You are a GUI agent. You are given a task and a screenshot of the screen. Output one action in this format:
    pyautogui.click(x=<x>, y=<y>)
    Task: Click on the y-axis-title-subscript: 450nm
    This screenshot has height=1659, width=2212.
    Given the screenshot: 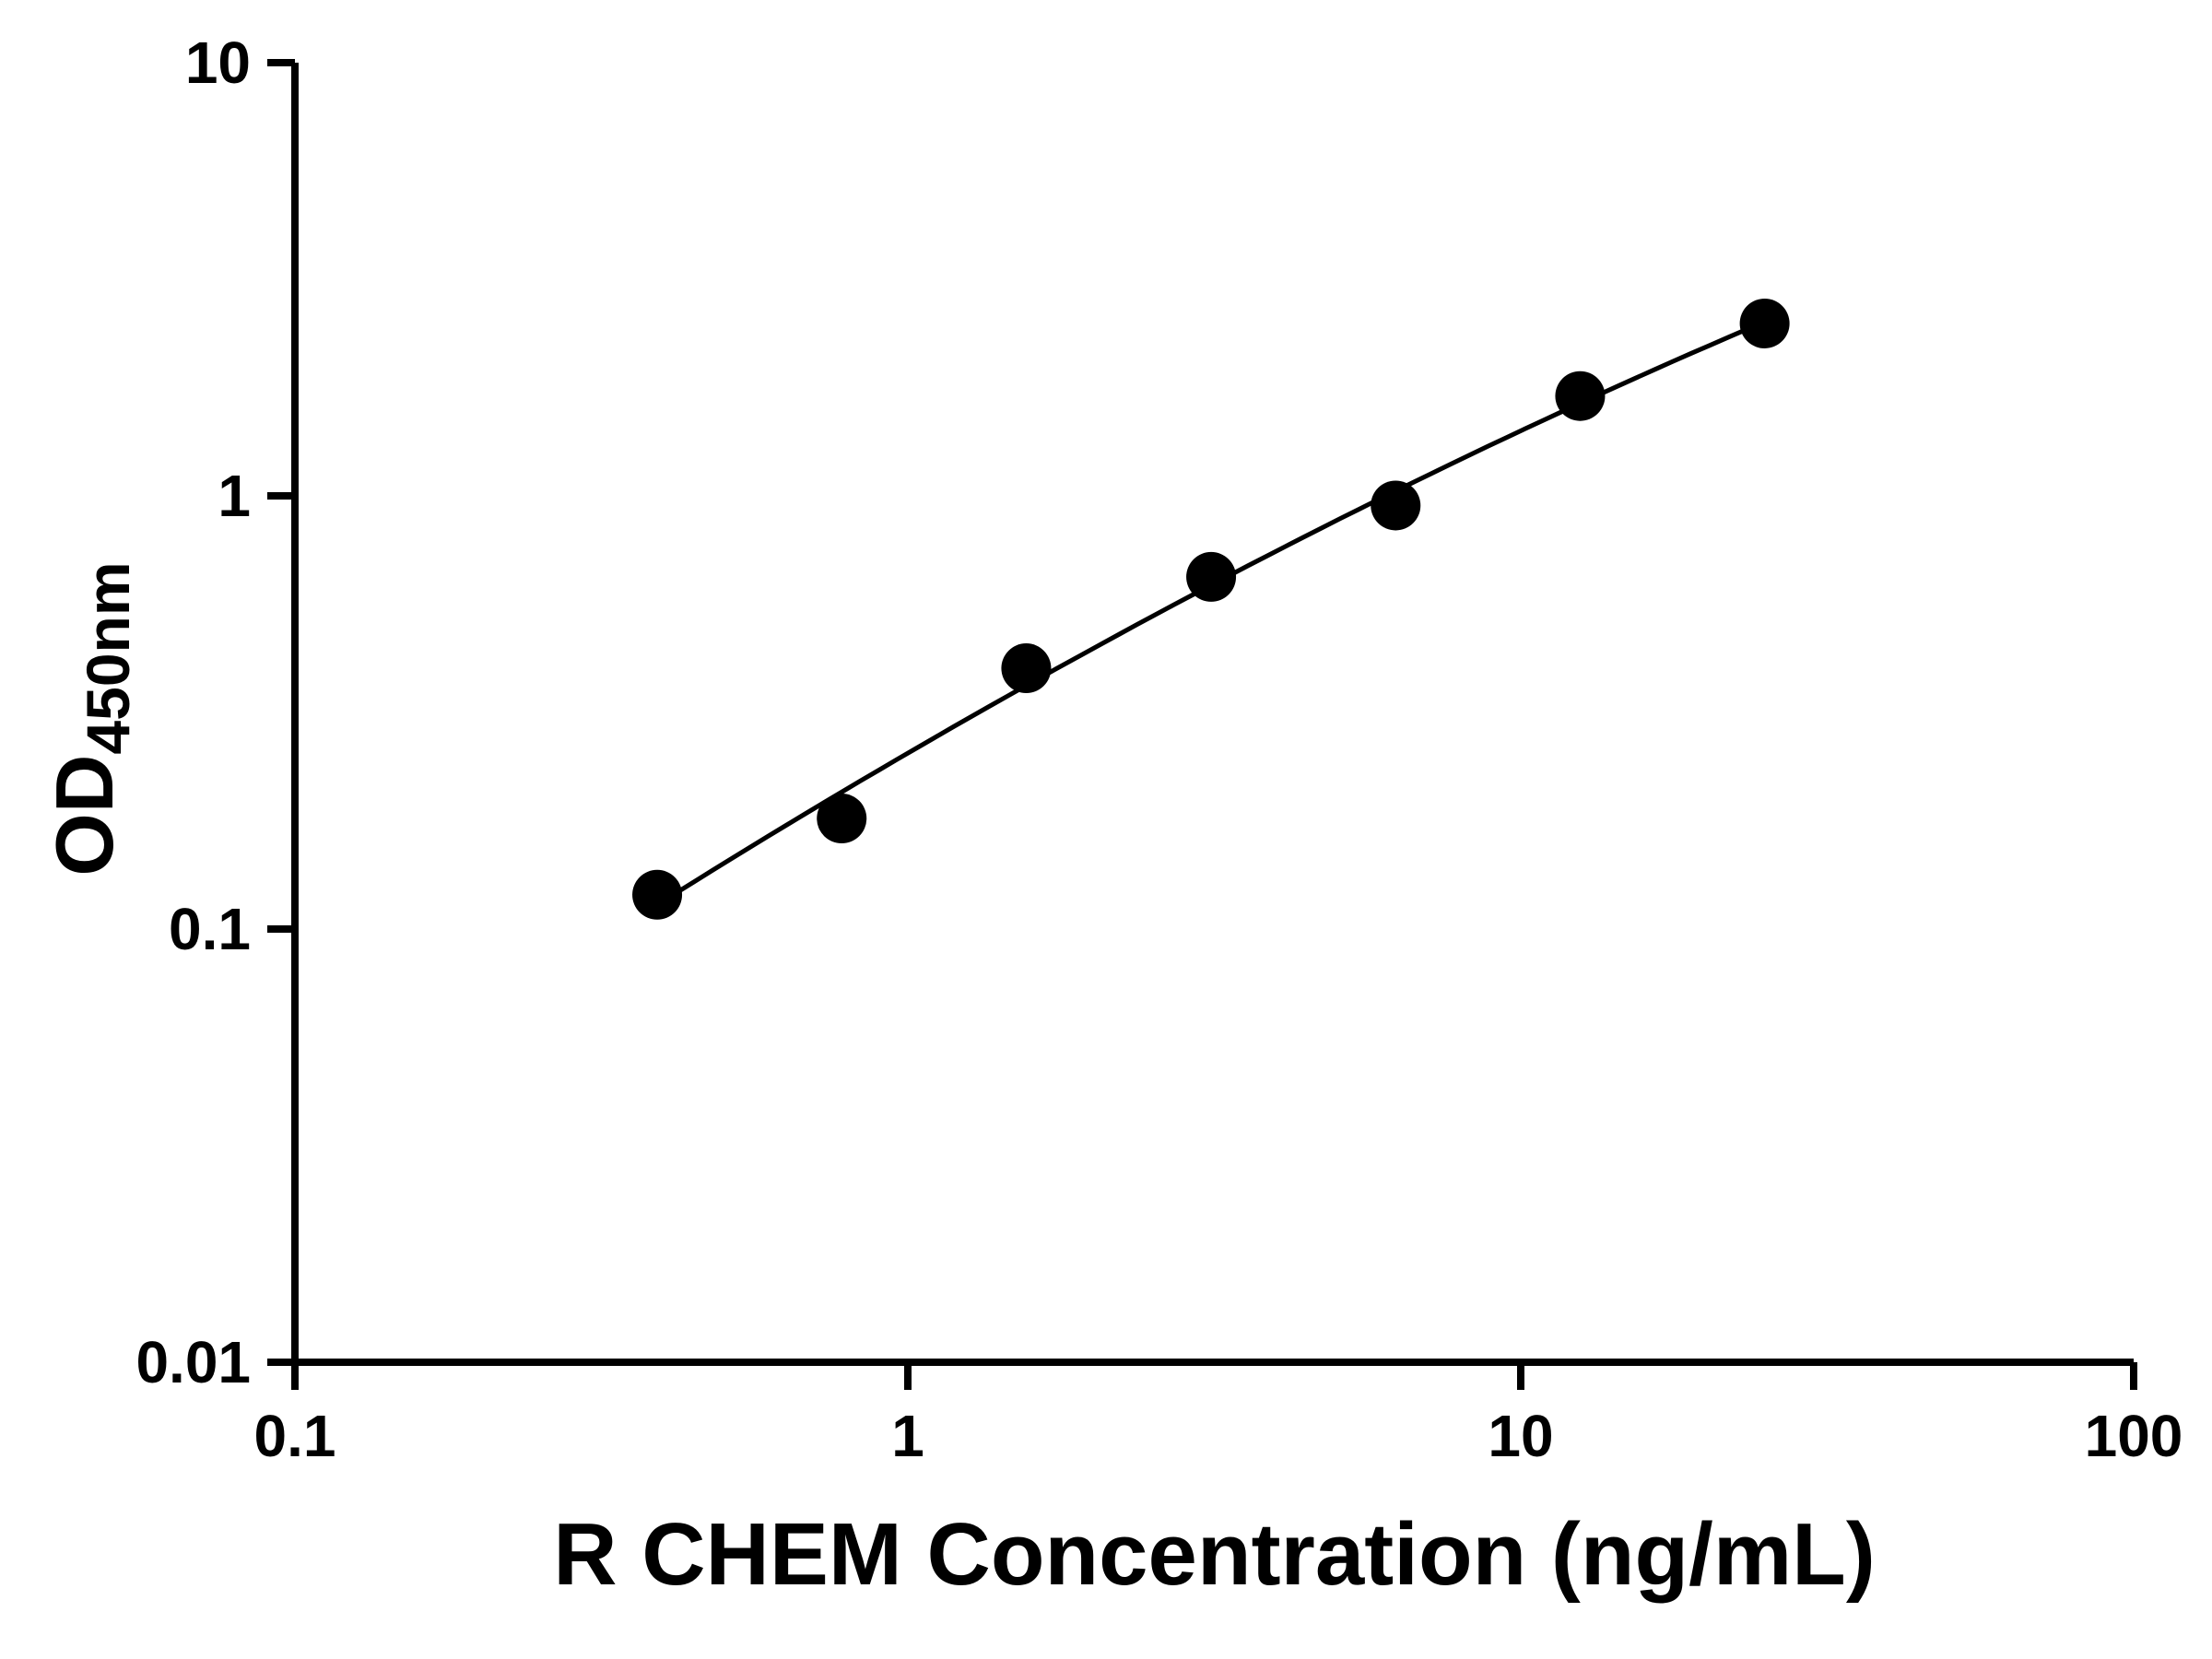 What is the action you would take?
    pyautogui.click(x=108, y=658)
    